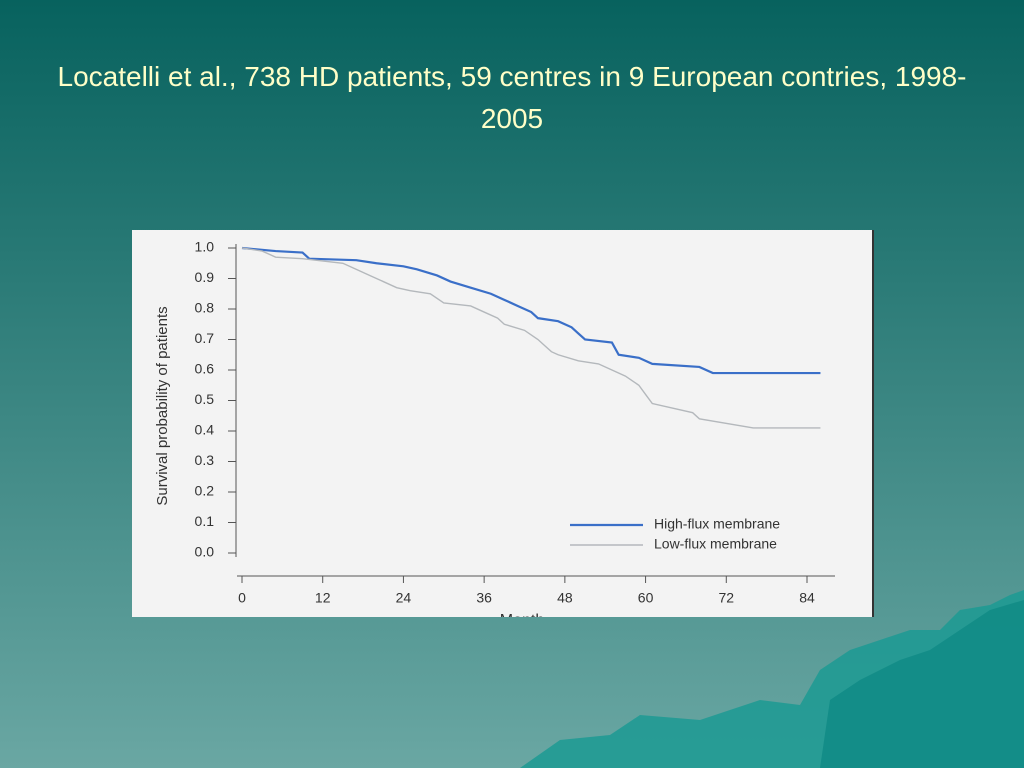 This screenshot has width=1024, height=768. I want to click on x-tick-label: 24, so click(404, 598).